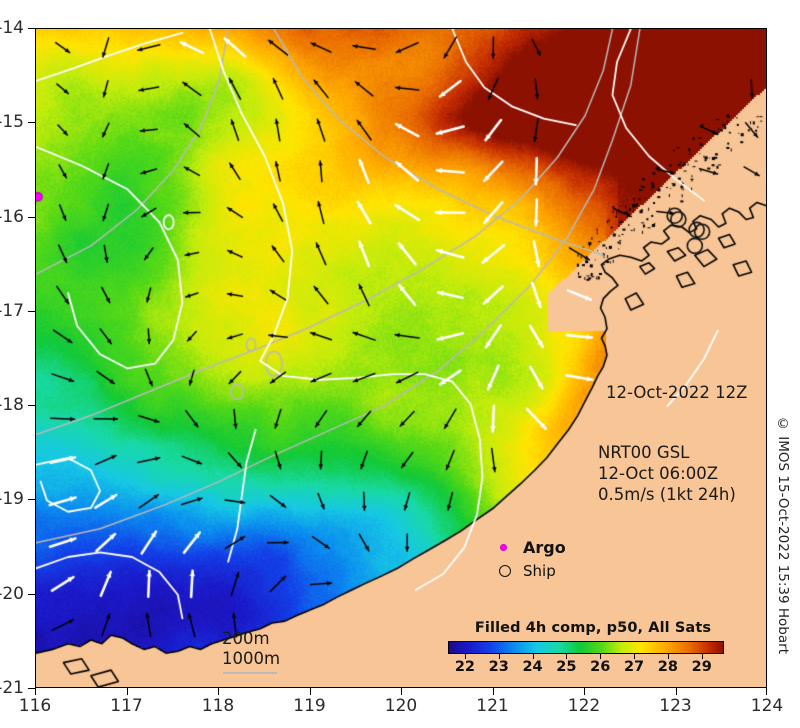 The height and width of the screenshot is (728, 800). What do you see at coordinates (783, 535) in the screenshot?
I see `credit-text: © IMOS 15-Oct-2022 15:39 Hobart` at bounding box center [783, 535].